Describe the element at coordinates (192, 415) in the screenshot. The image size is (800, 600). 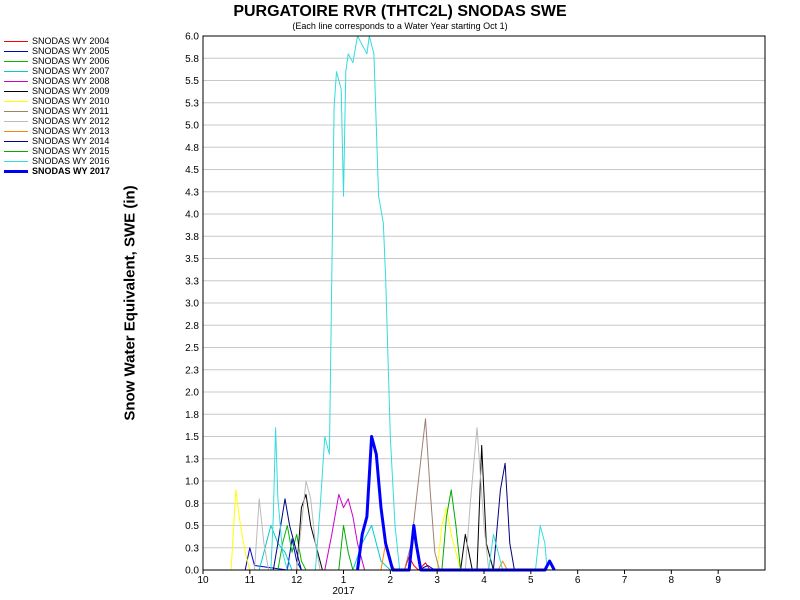
I see `y-tick-label: 1.8` at that location.